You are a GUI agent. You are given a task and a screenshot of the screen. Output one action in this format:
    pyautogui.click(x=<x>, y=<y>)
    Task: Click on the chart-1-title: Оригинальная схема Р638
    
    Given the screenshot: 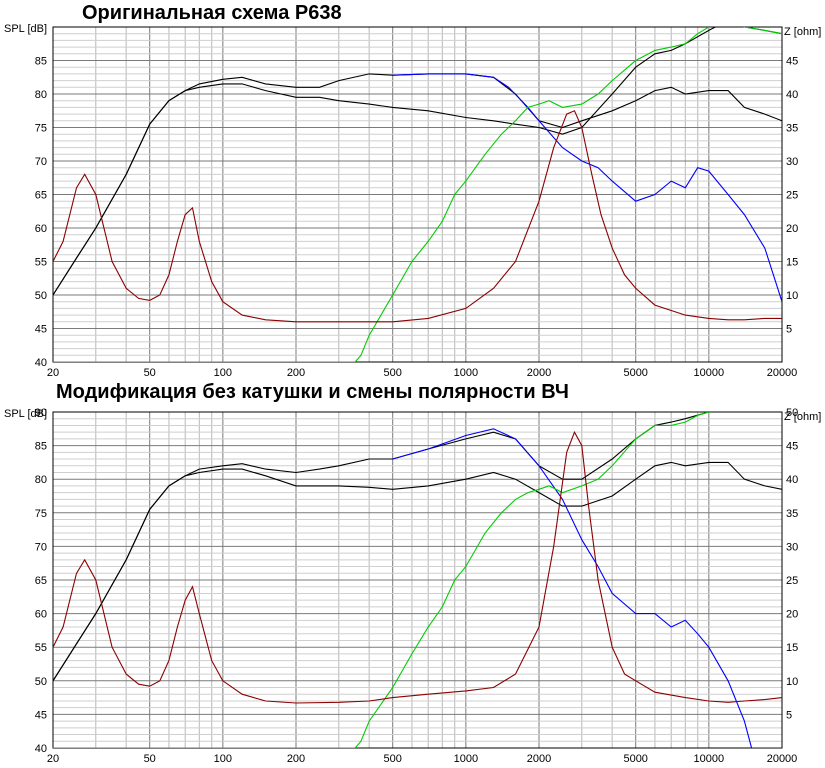 What is the action you would take?
    pyautogui.click(x=212, y=13)
    